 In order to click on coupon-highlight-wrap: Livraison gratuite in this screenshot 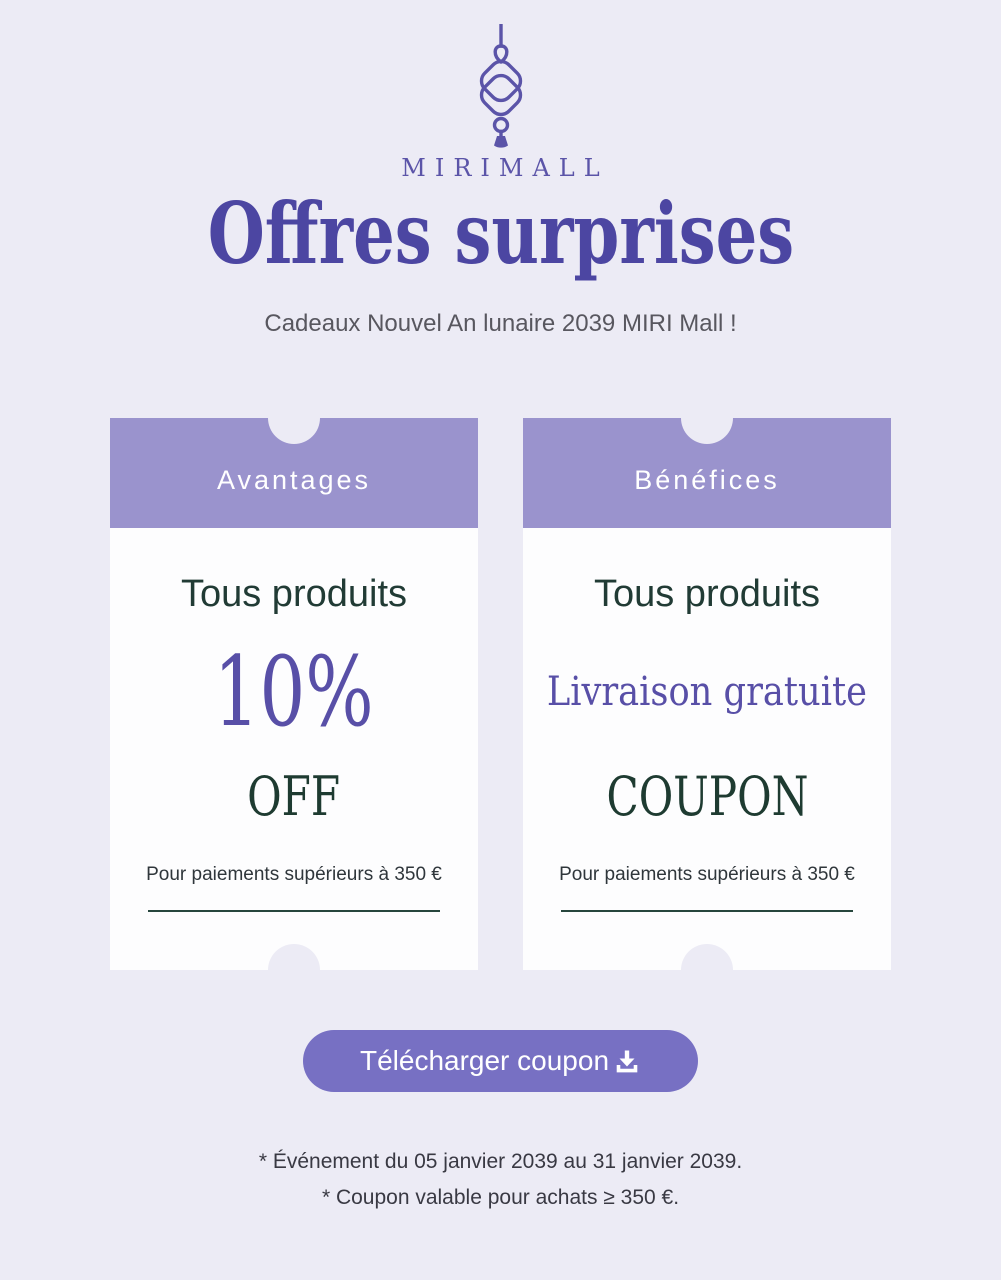, I will do `click(707, 692)`.